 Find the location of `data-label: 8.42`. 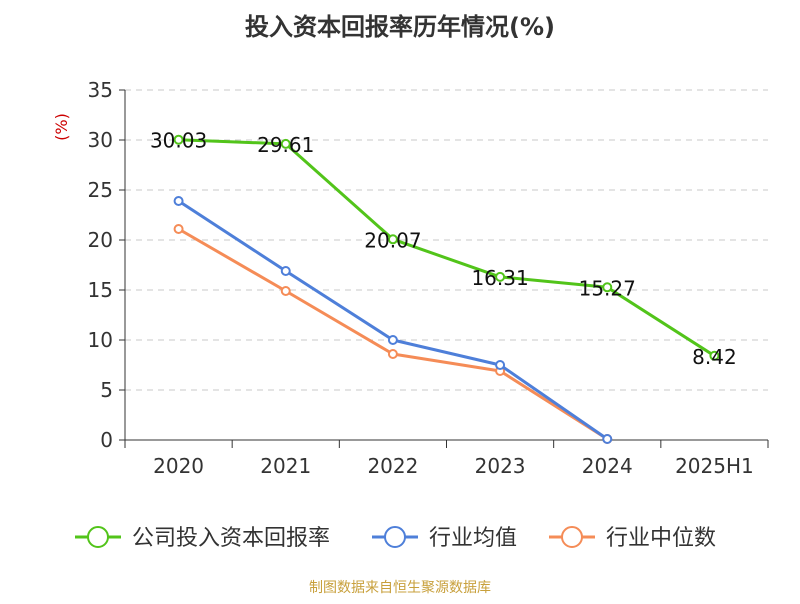

data-label: 8.42 is located at coordinates (714, 357).